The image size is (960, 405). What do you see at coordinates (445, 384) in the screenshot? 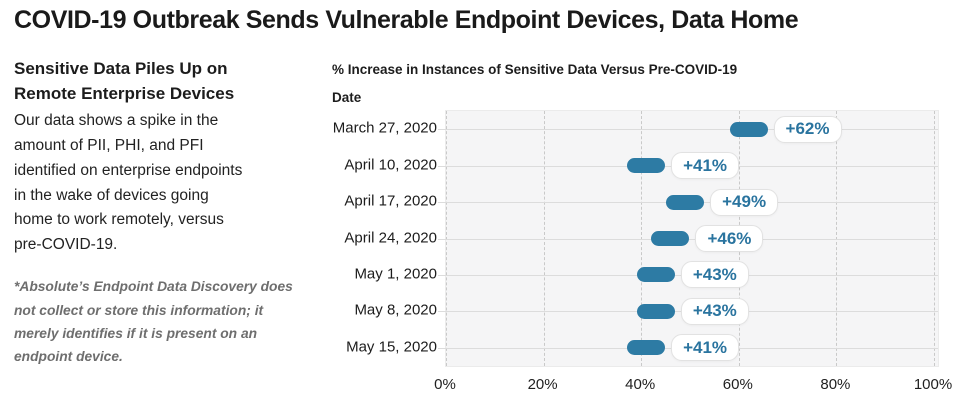
I see `x-tick-label: 0%` at bounding box center [445, 384].